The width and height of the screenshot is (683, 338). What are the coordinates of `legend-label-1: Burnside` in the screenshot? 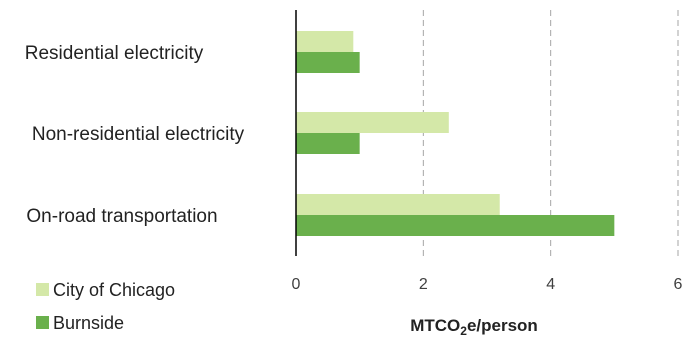 It's located at (88, 323).